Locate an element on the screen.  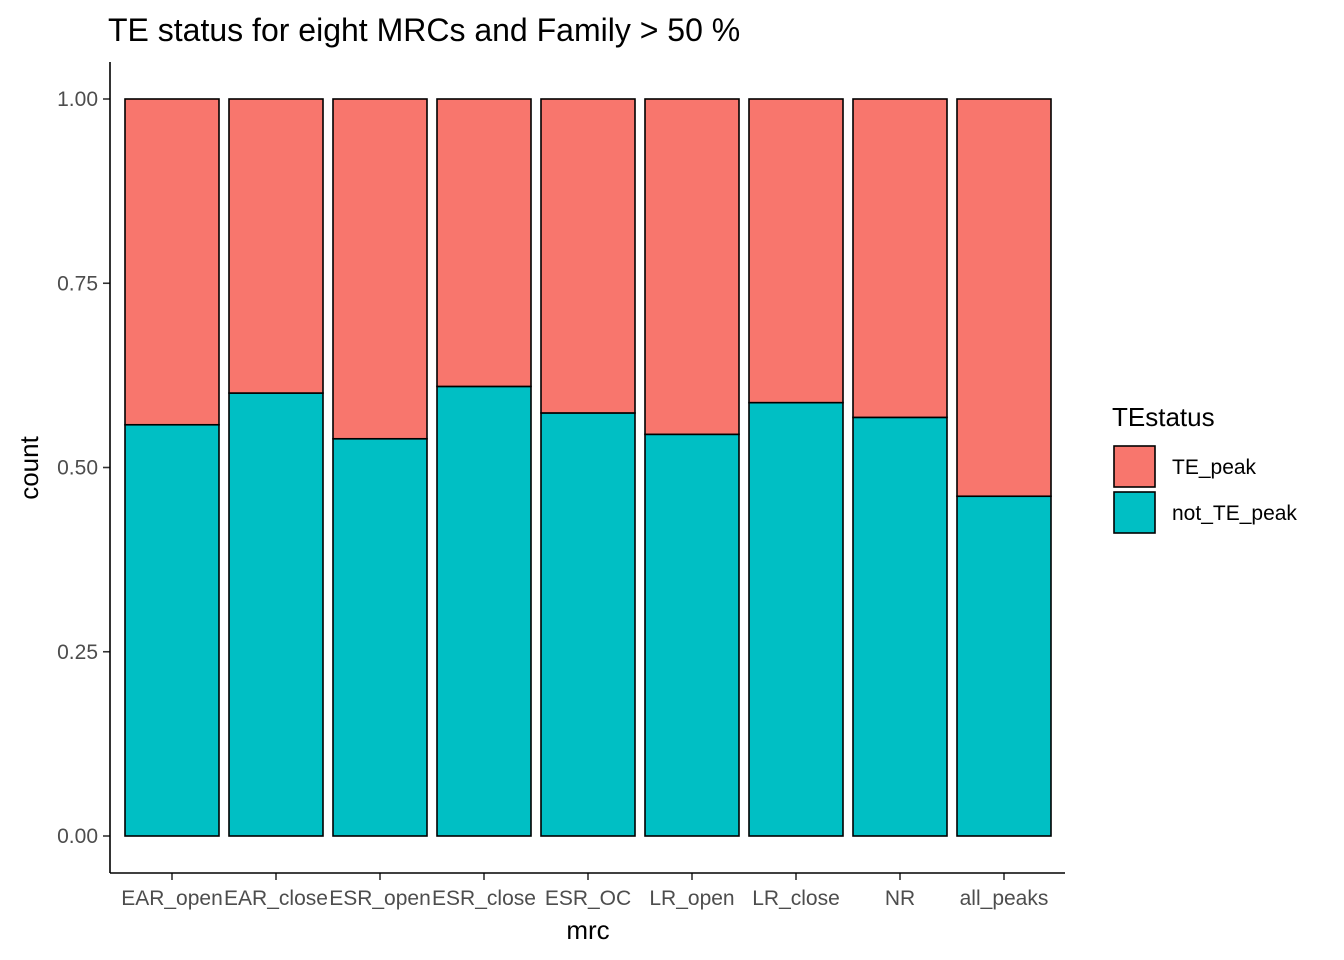
x-tick-label: NR is located at coordinates (900, 898).